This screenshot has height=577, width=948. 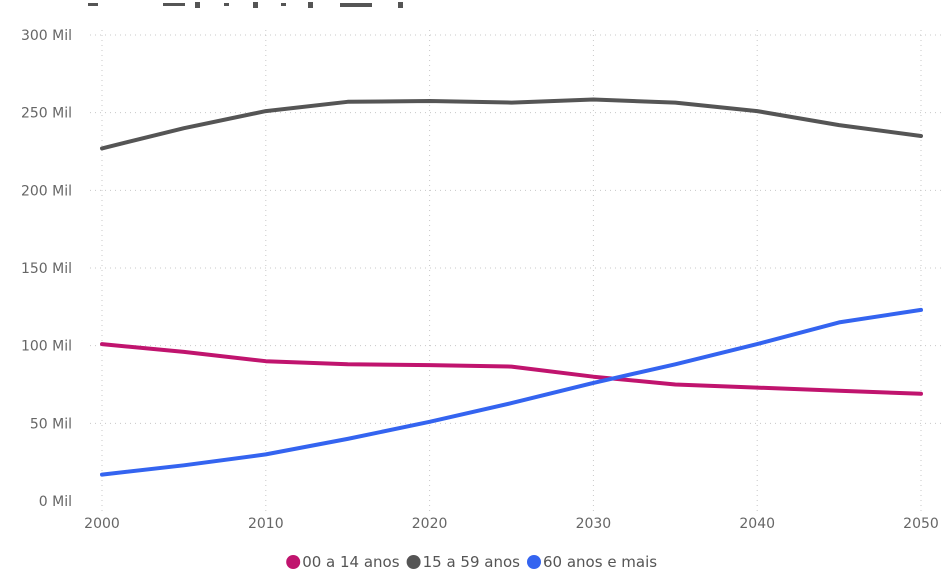 I want to click on legend-label: 15 a 59 anos, so click(x=472, y=562).